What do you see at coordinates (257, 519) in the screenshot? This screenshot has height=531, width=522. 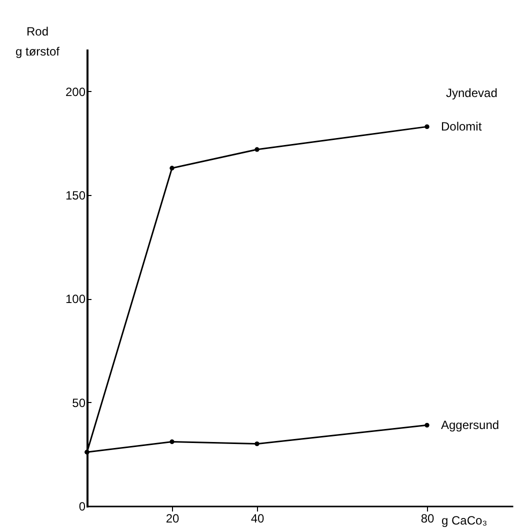 I see `x-tick-label: 40` at bounding box center [257, 519].